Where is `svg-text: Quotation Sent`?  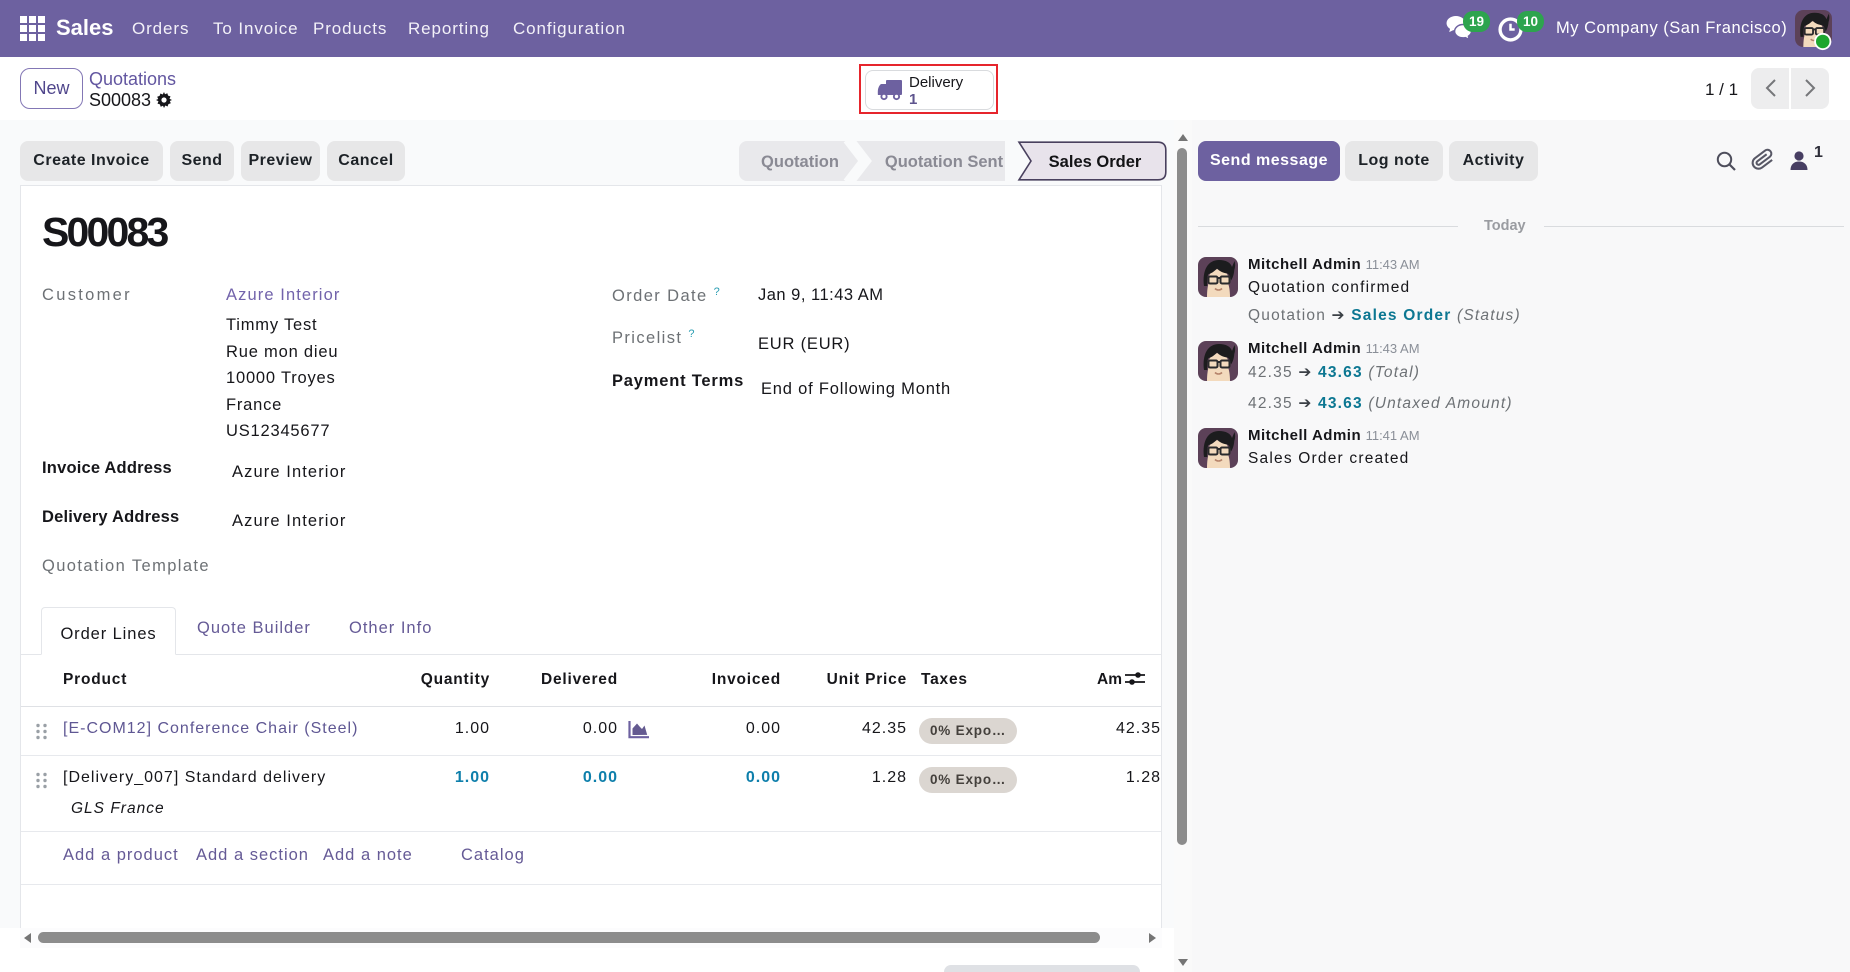
svg-text: Quotation Sent is located at coordinates (944, 162).